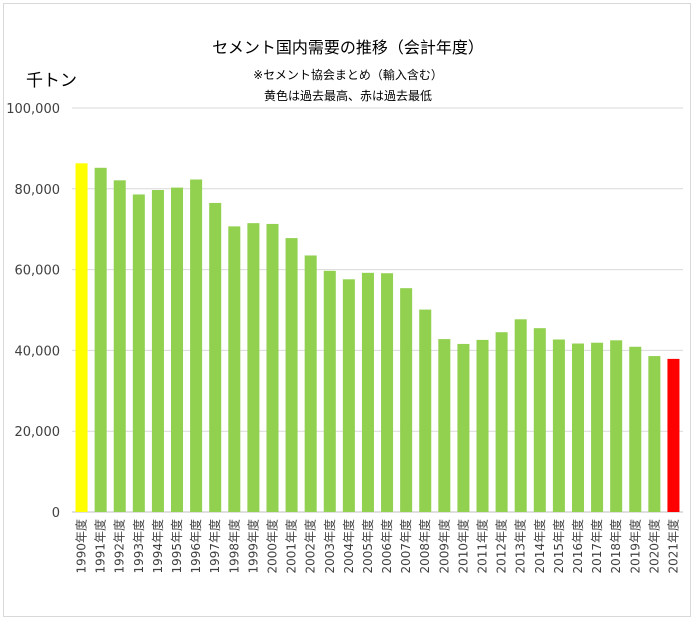 This screenshot has width=696, height=622. What do you see at coordinates (38, 190) in the screenshot?
I see `y-tick-label: 80,000` at bounding box center [38, 190].